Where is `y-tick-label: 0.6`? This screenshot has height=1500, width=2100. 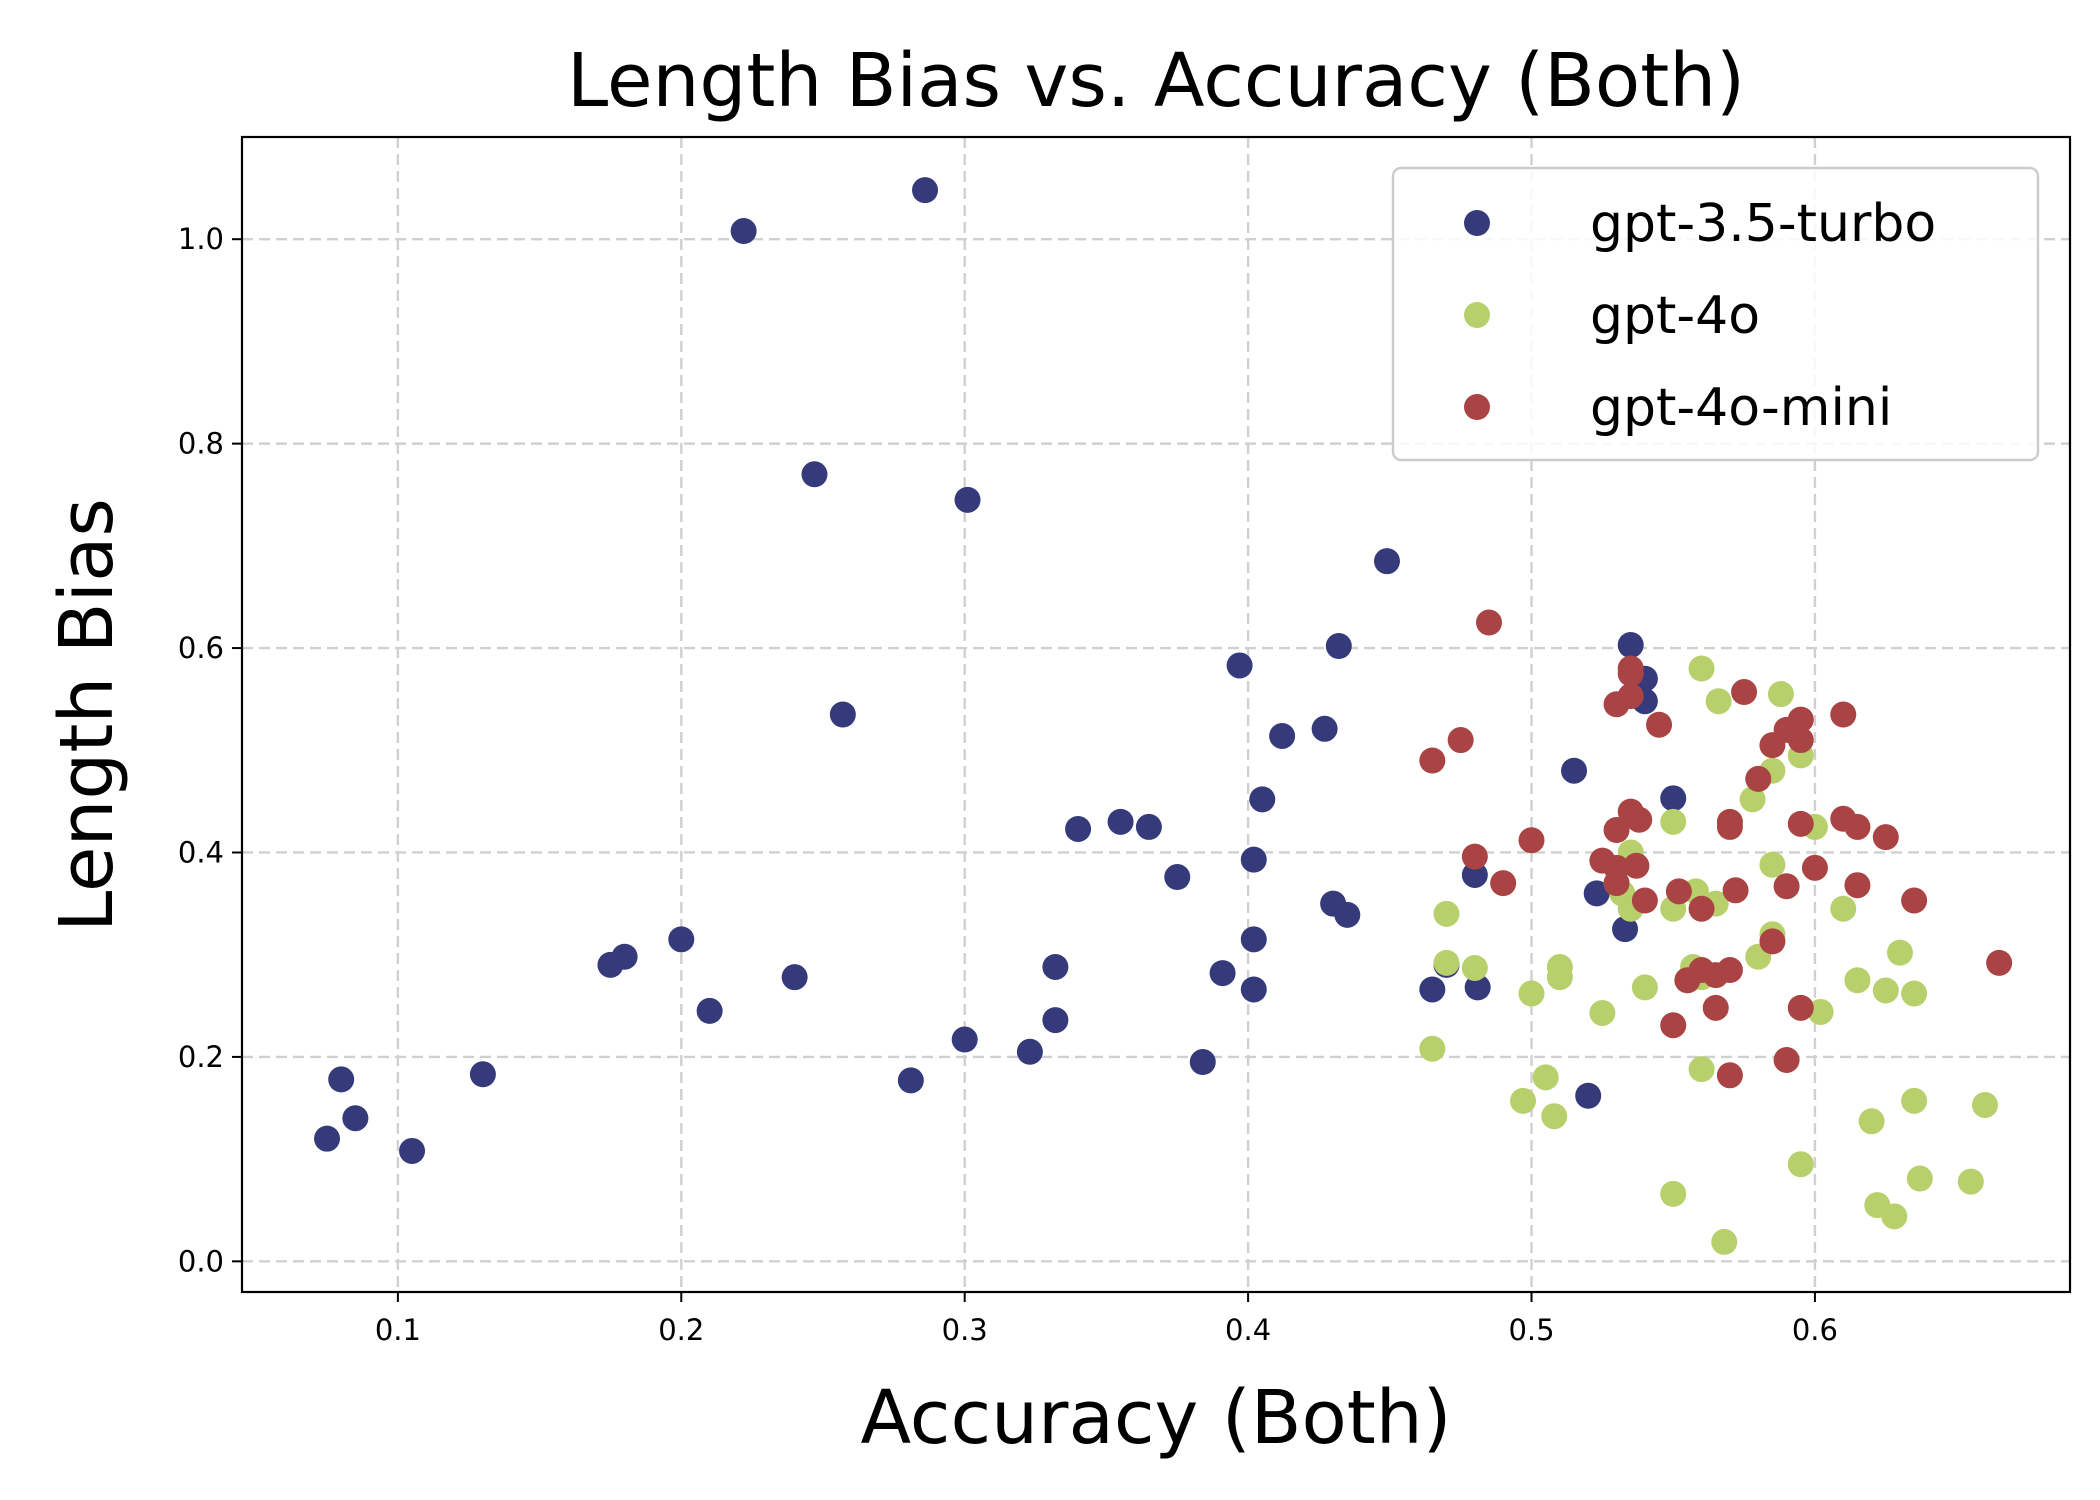 y-tick-label: 0.6 is located at coordinates (201, 648).